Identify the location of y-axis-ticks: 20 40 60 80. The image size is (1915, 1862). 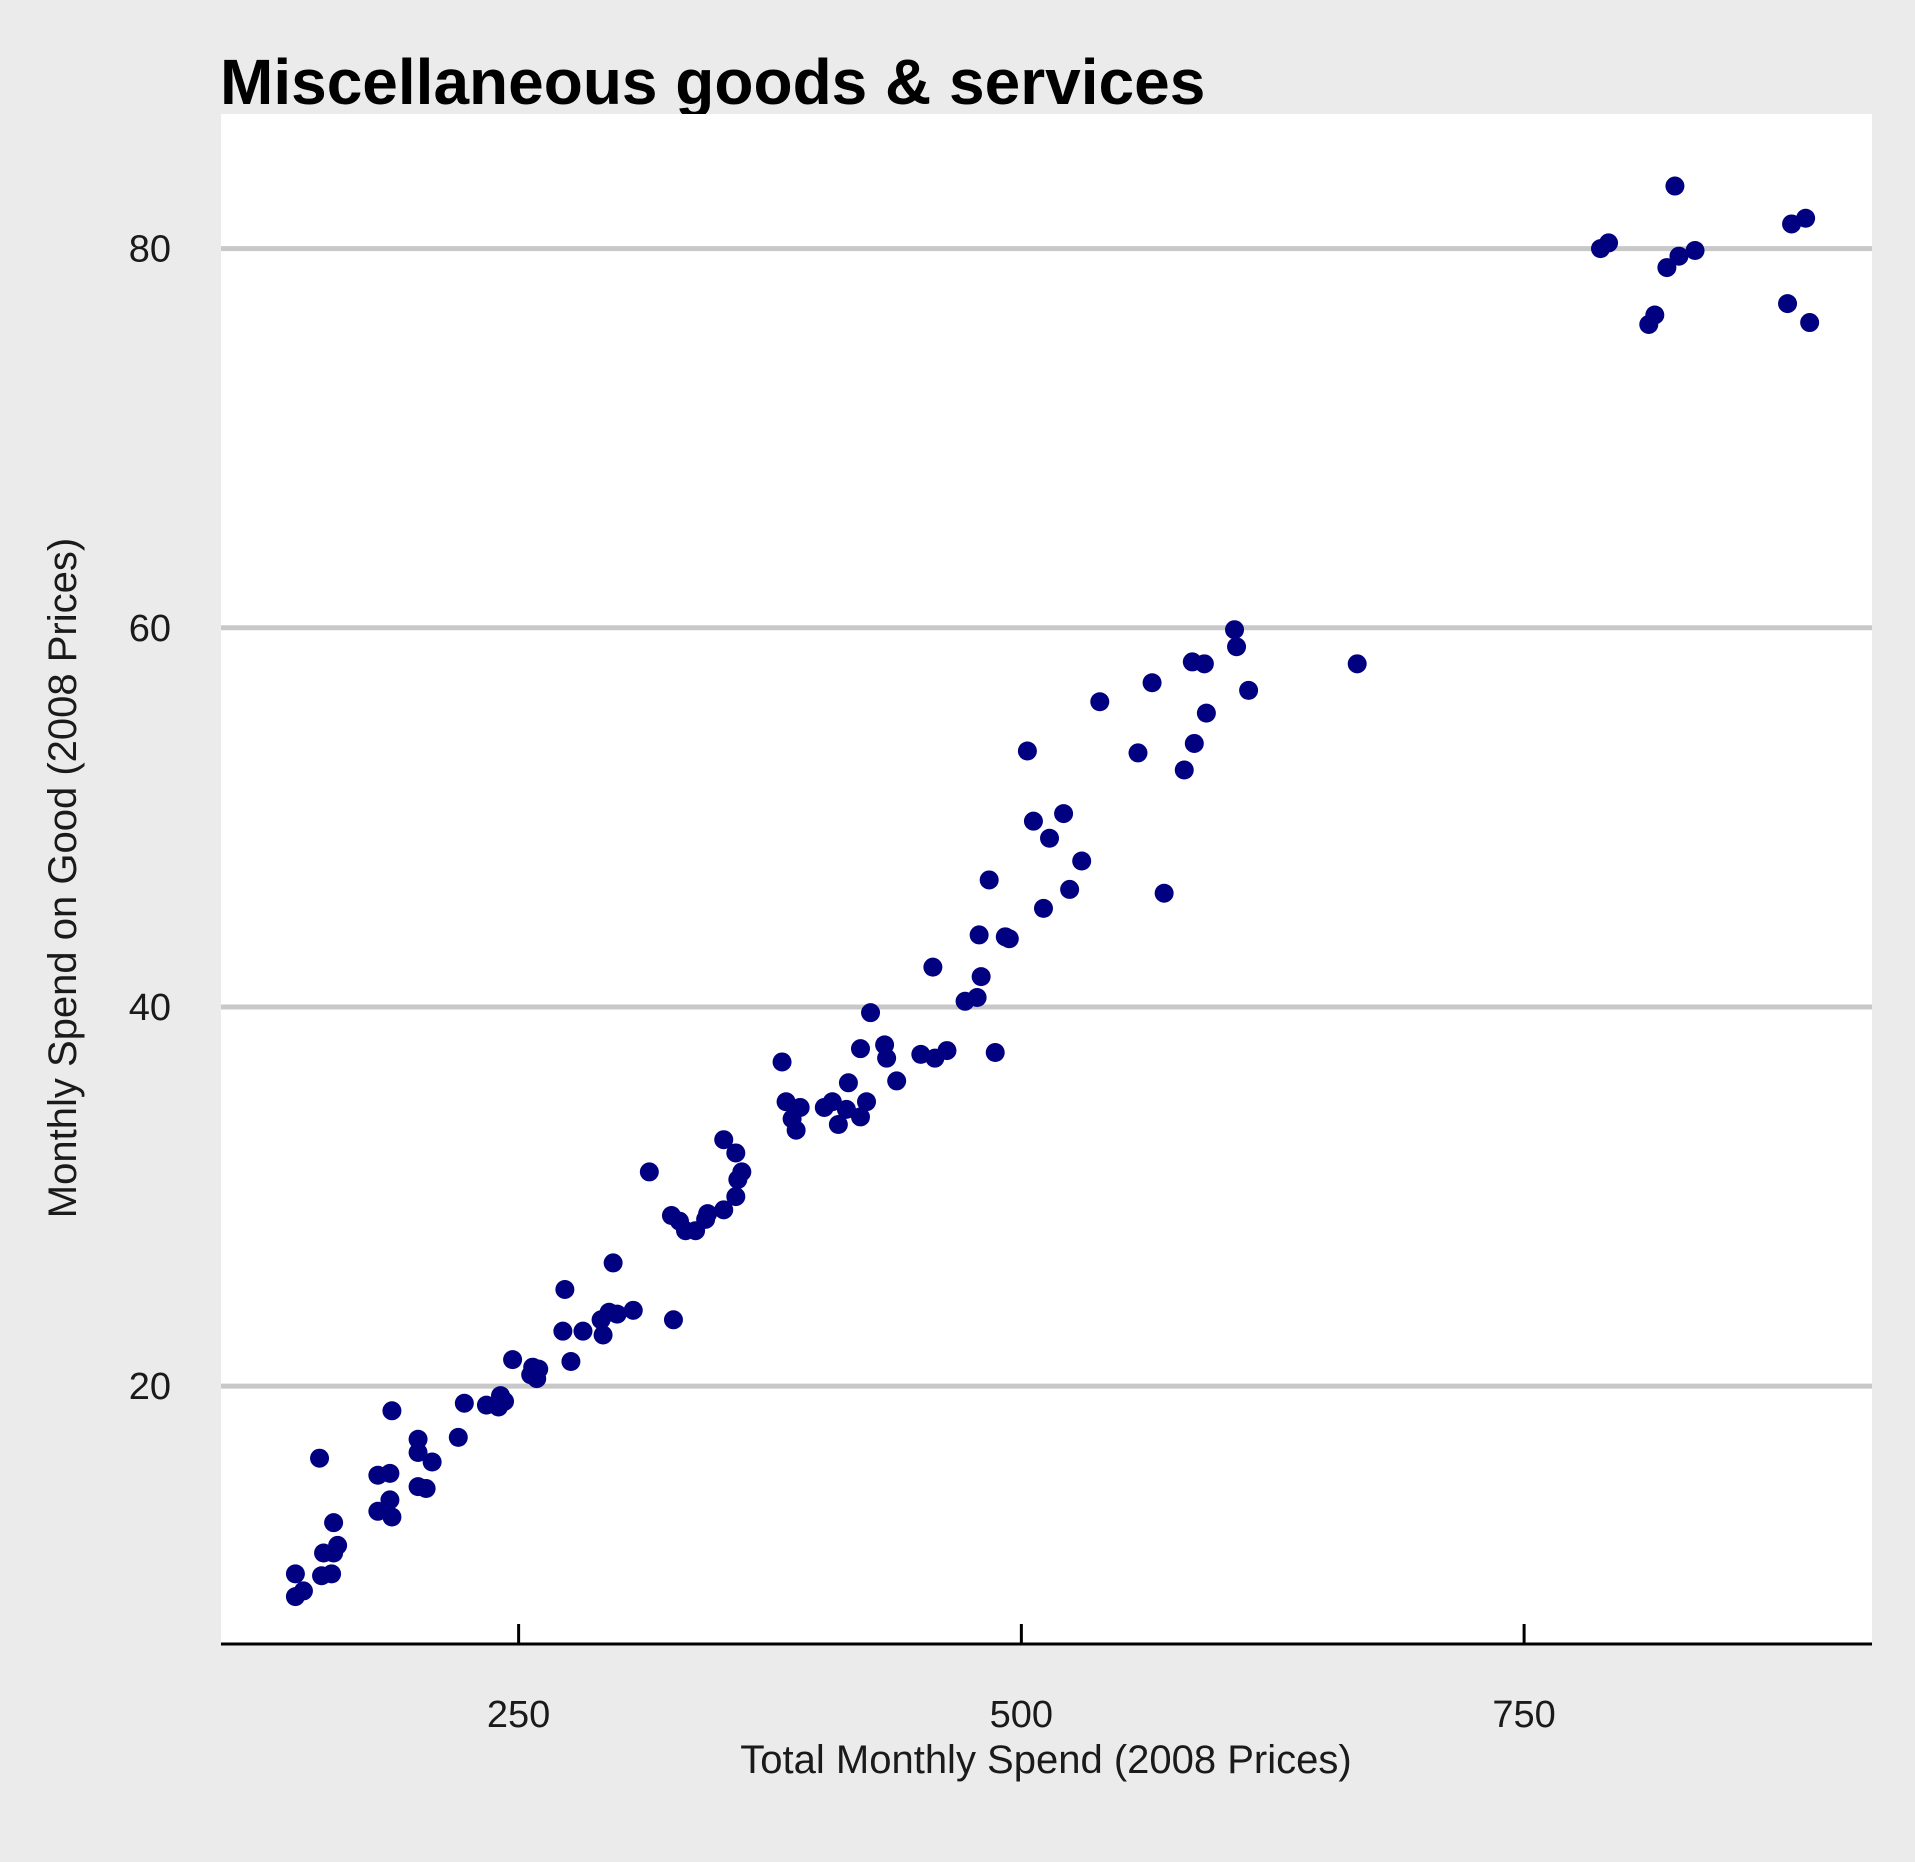
(150, 819).